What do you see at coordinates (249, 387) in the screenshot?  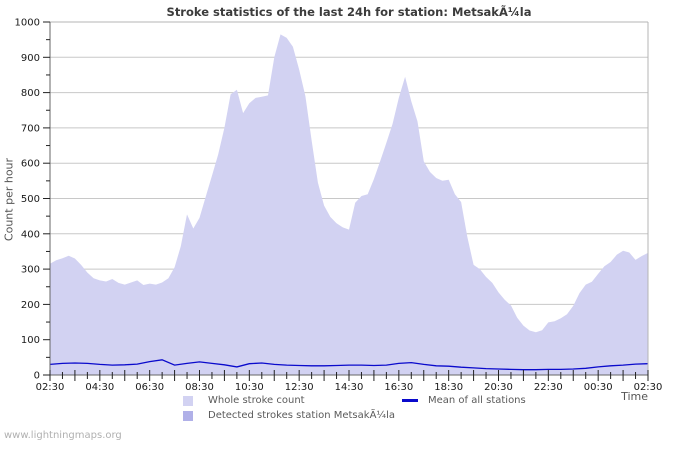 I see `x-tick-label: 10:30` at bounding box center [249, 387].